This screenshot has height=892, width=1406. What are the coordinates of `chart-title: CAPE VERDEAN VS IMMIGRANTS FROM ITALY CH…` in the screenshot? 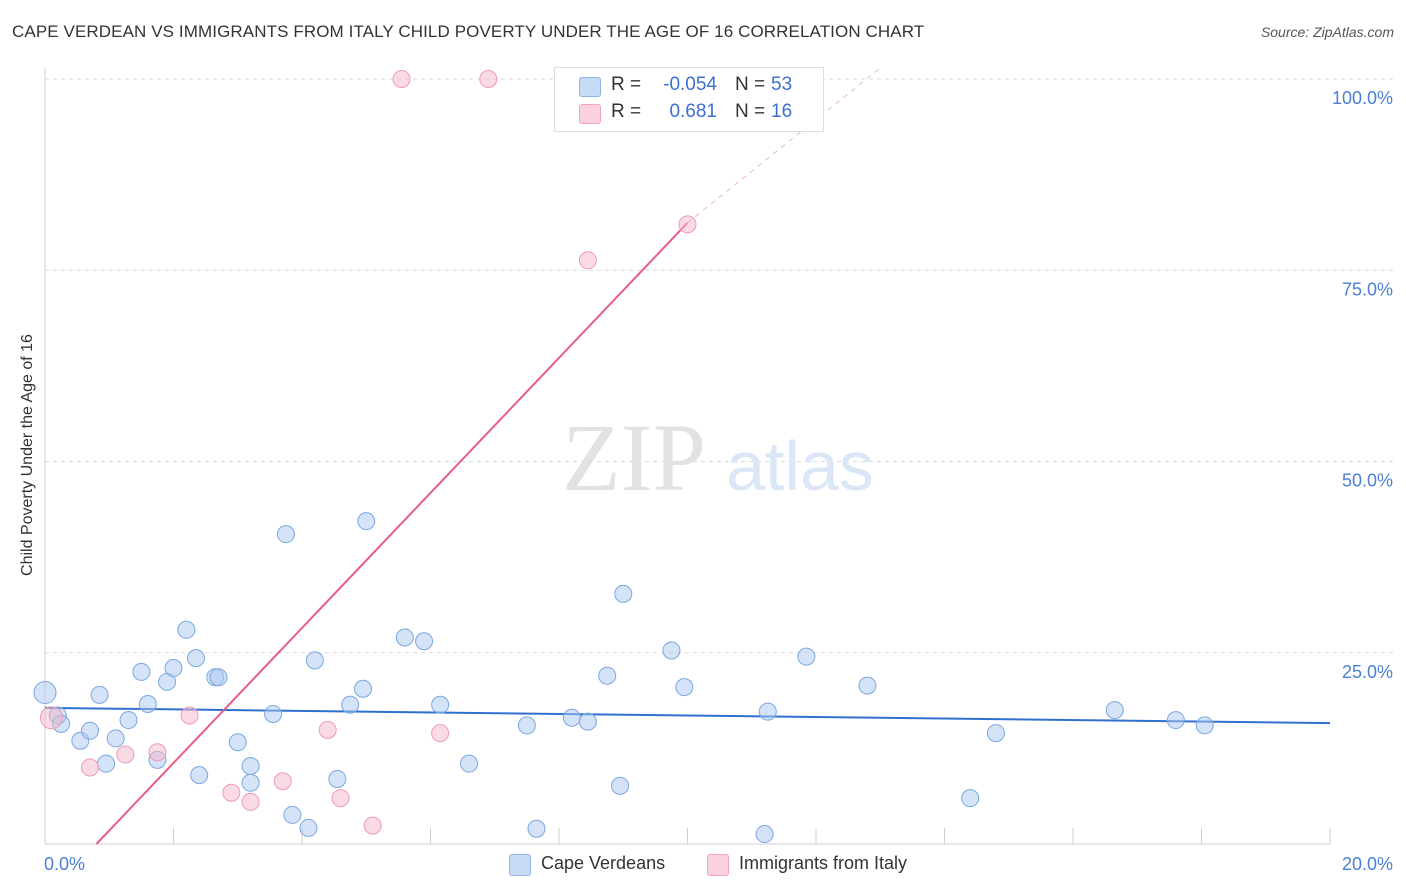 It's located at (468, 31).